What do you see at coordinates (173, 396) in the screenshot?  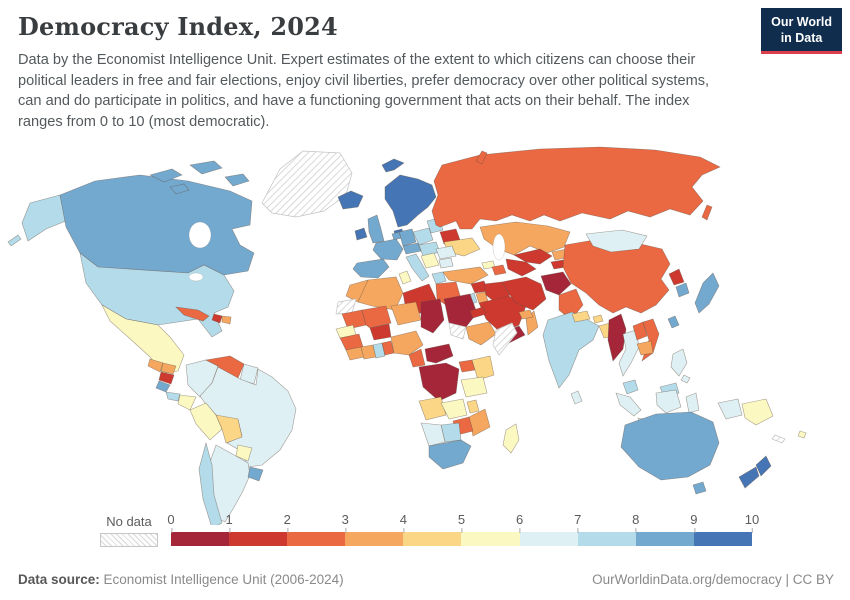 I see `country-panama` at bounding box center [173, 396].